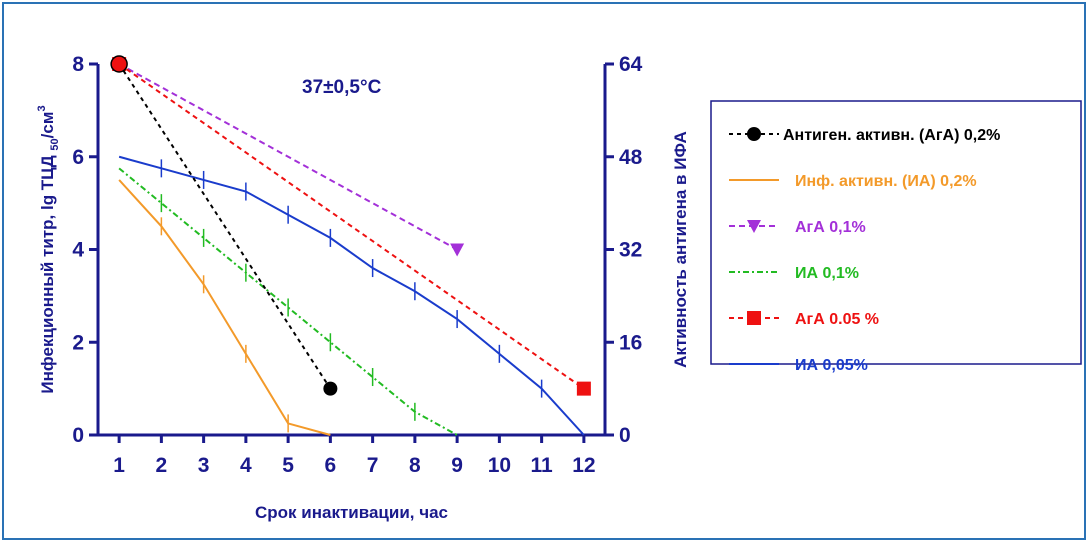 The width and height of the screenshot is (1090, 544). What do you see at coordinates (625, 435) in the screenshot?
I see `y-right-tick-label: 0` at bounding box center [625, 435].